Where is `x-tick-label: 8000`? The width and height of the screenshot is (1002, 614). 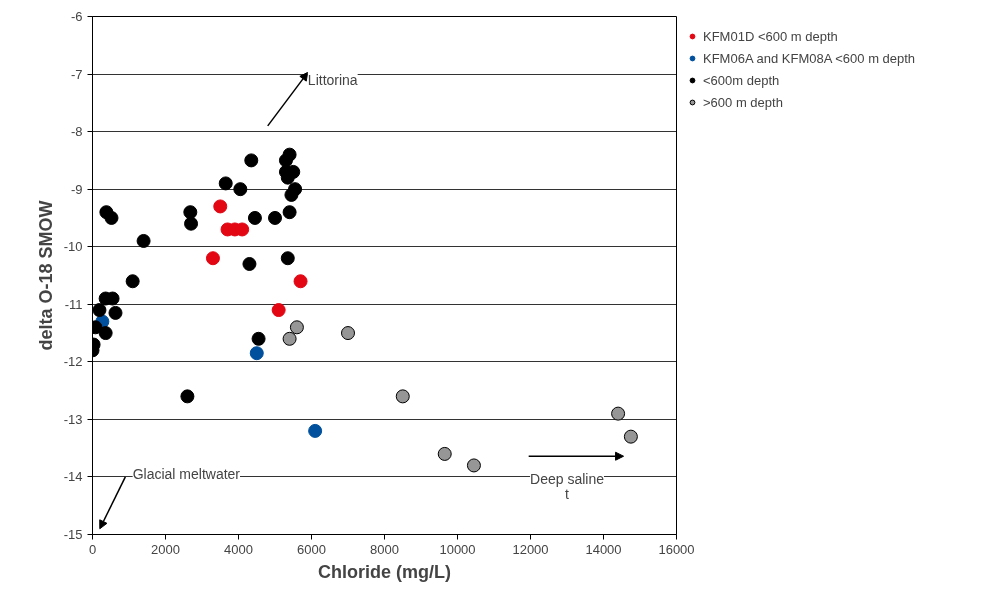
x-tick-label: 8000 is located at coordinates (384, 549).